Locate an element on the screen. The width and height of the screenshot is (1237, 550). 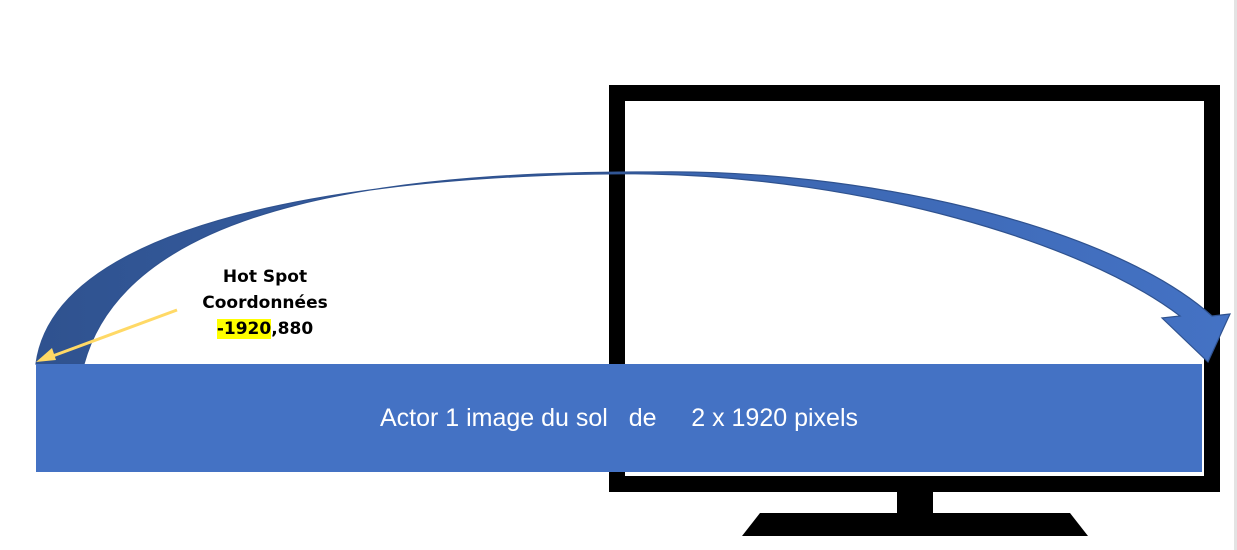
ground-bar-label: Actor 1 image du sol de 2 x 1920 pixels is located at coordinates (619, 417).